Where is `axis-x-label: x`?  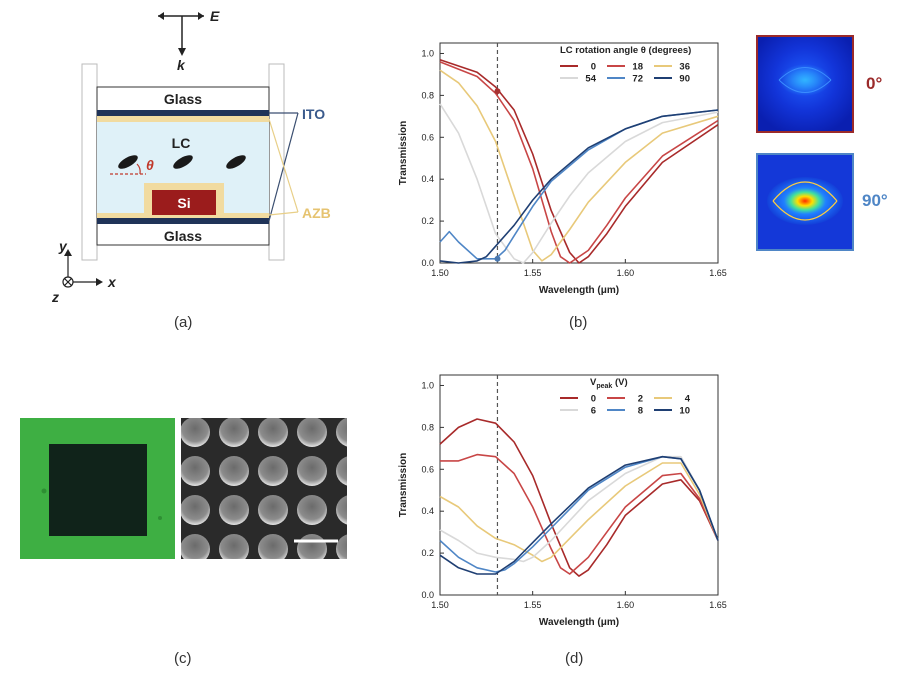 axis-x-label: x is located at coordinates (112, 282).